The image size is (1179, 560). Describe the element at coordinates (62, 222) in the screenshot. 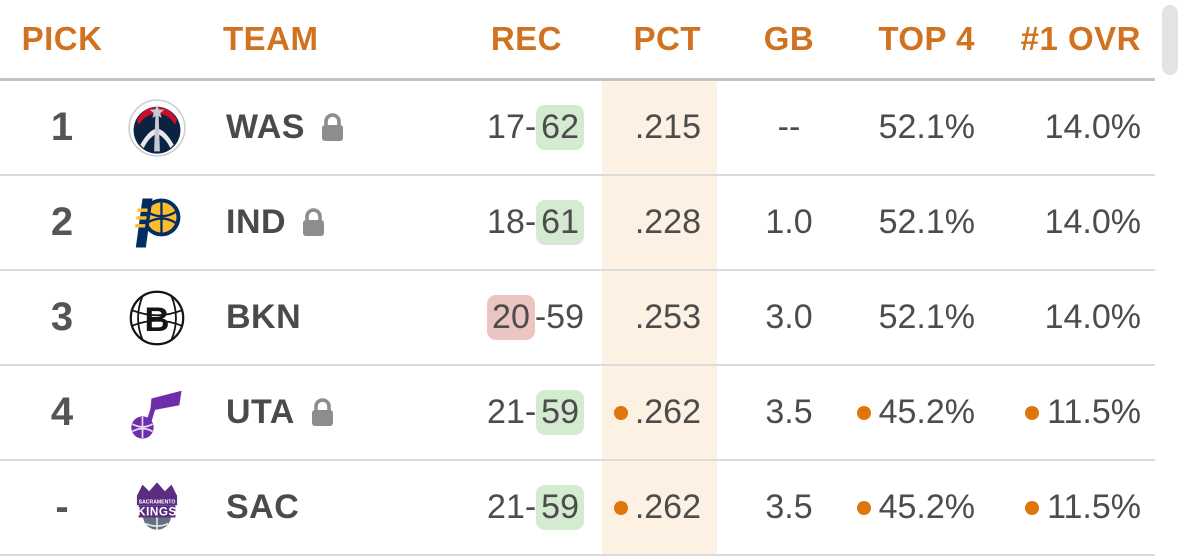

I see `pick-number: 2` at that location.